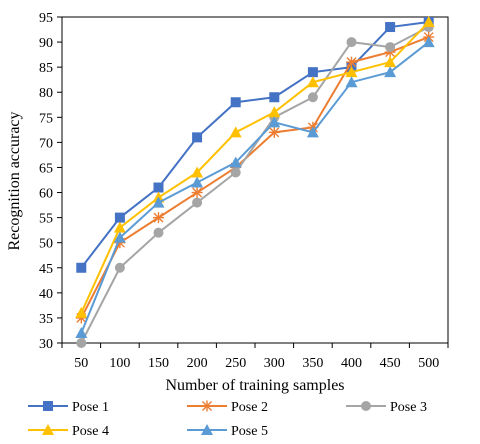  Describe the element at coordinates (119, 363) in the screenshot. I see `x-tick-label: 100` at that location.